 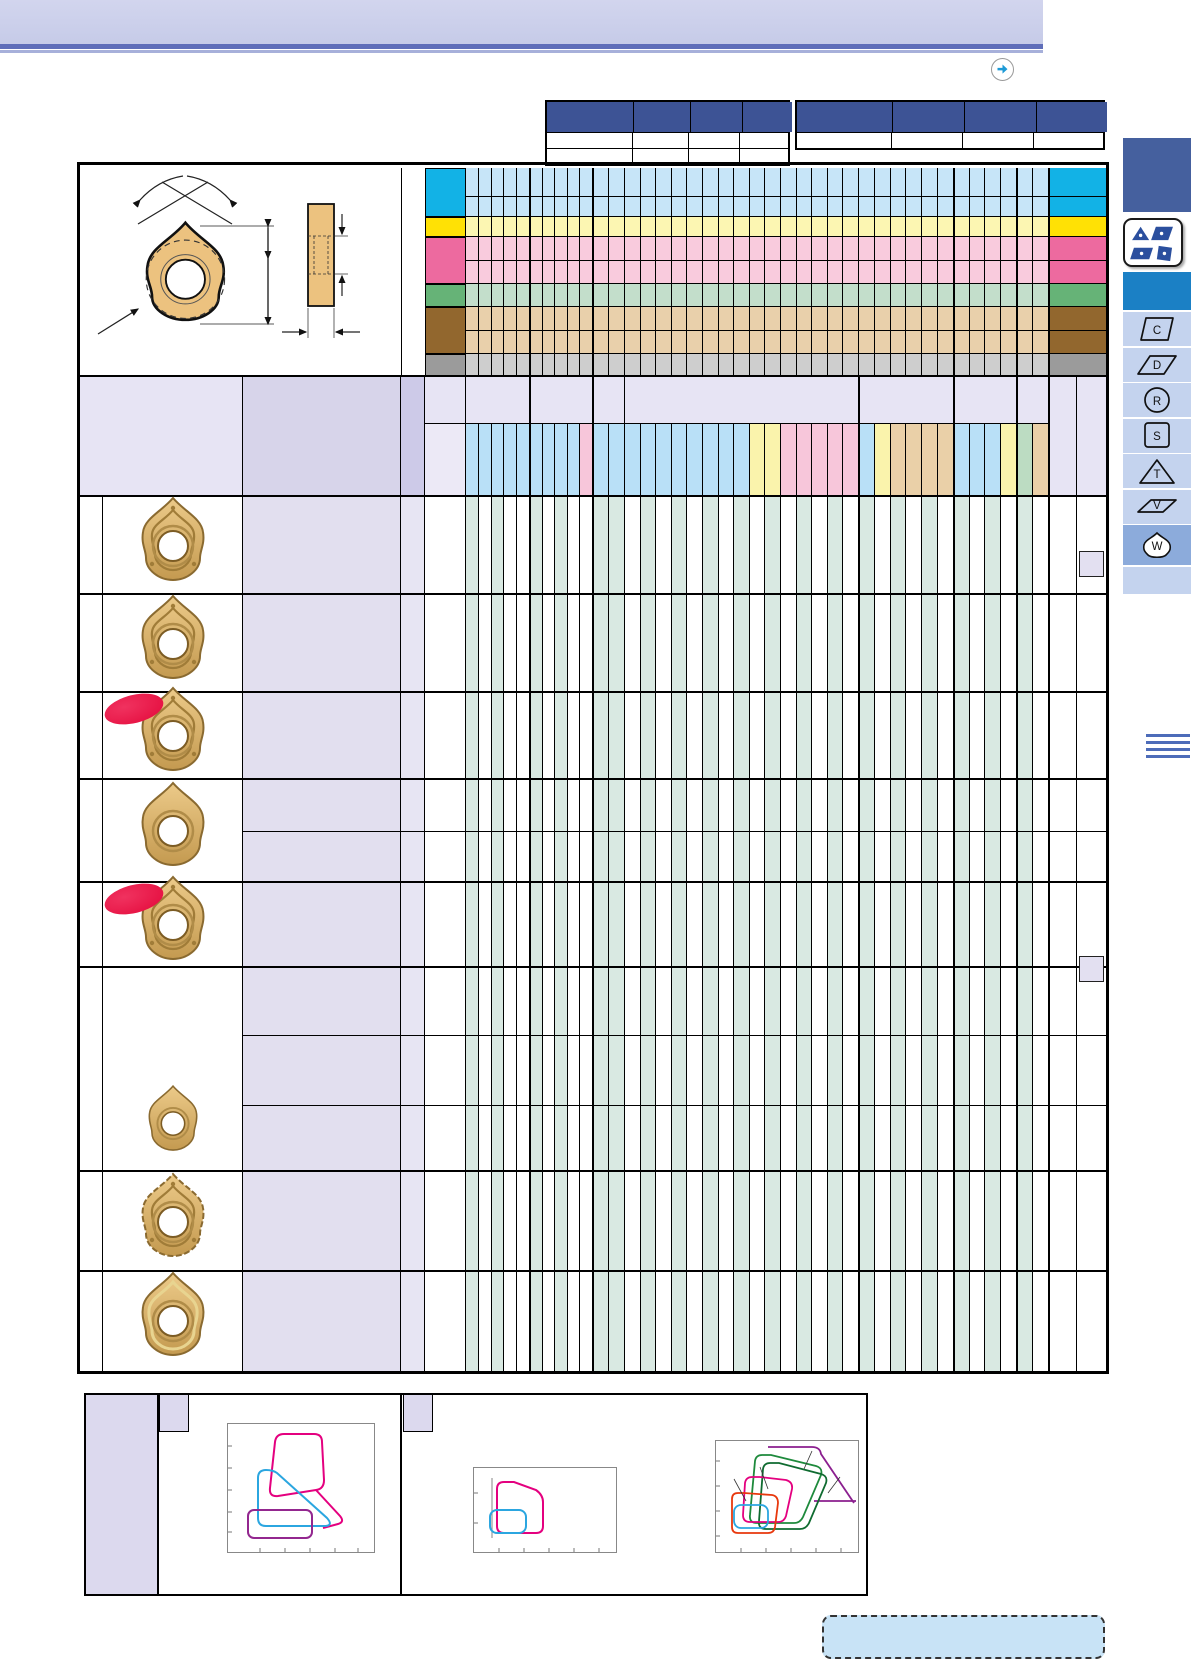 What do you see at coordinates (1157, 400) in the screenshot?
I see `sidebar-item-R: R` at bounding box center [1157, 400].